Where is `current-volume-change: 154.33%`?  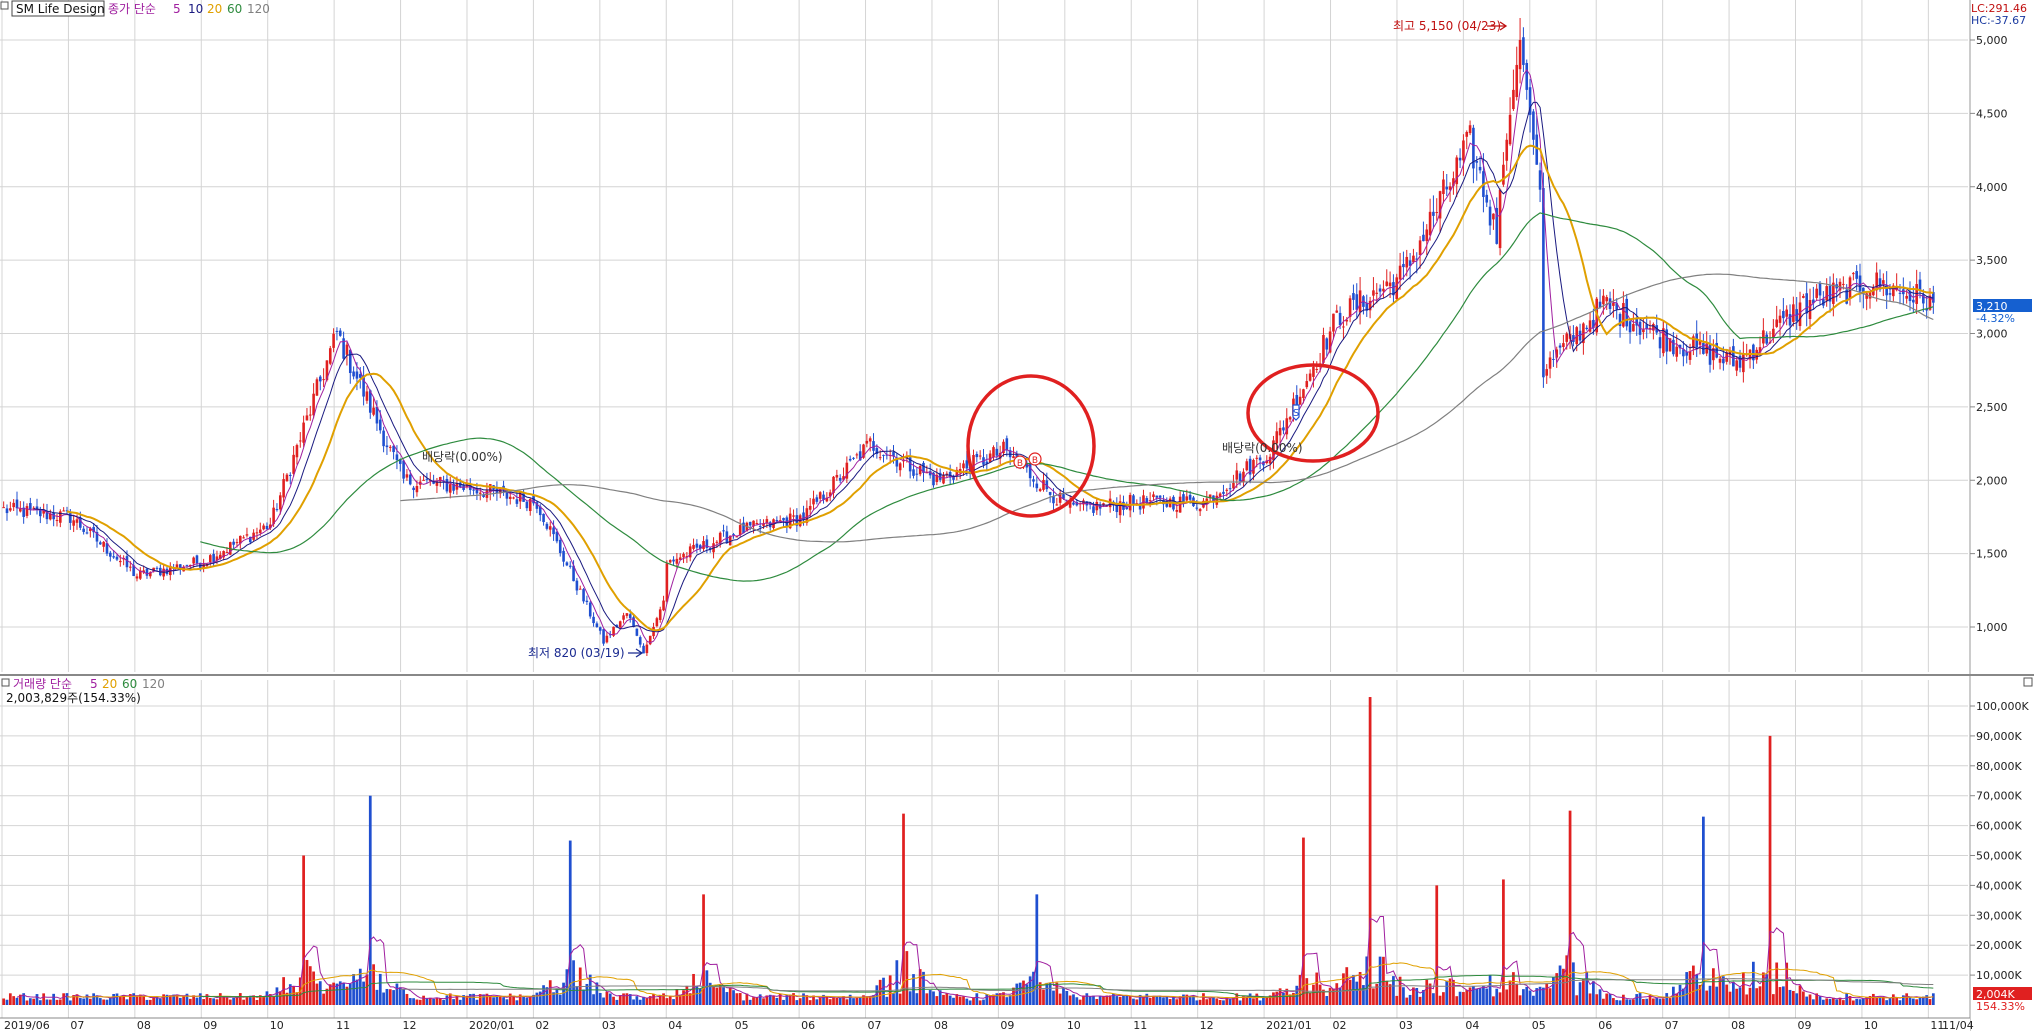
current-volume-change: 154.33% is located at coordinates (2000, 1006).